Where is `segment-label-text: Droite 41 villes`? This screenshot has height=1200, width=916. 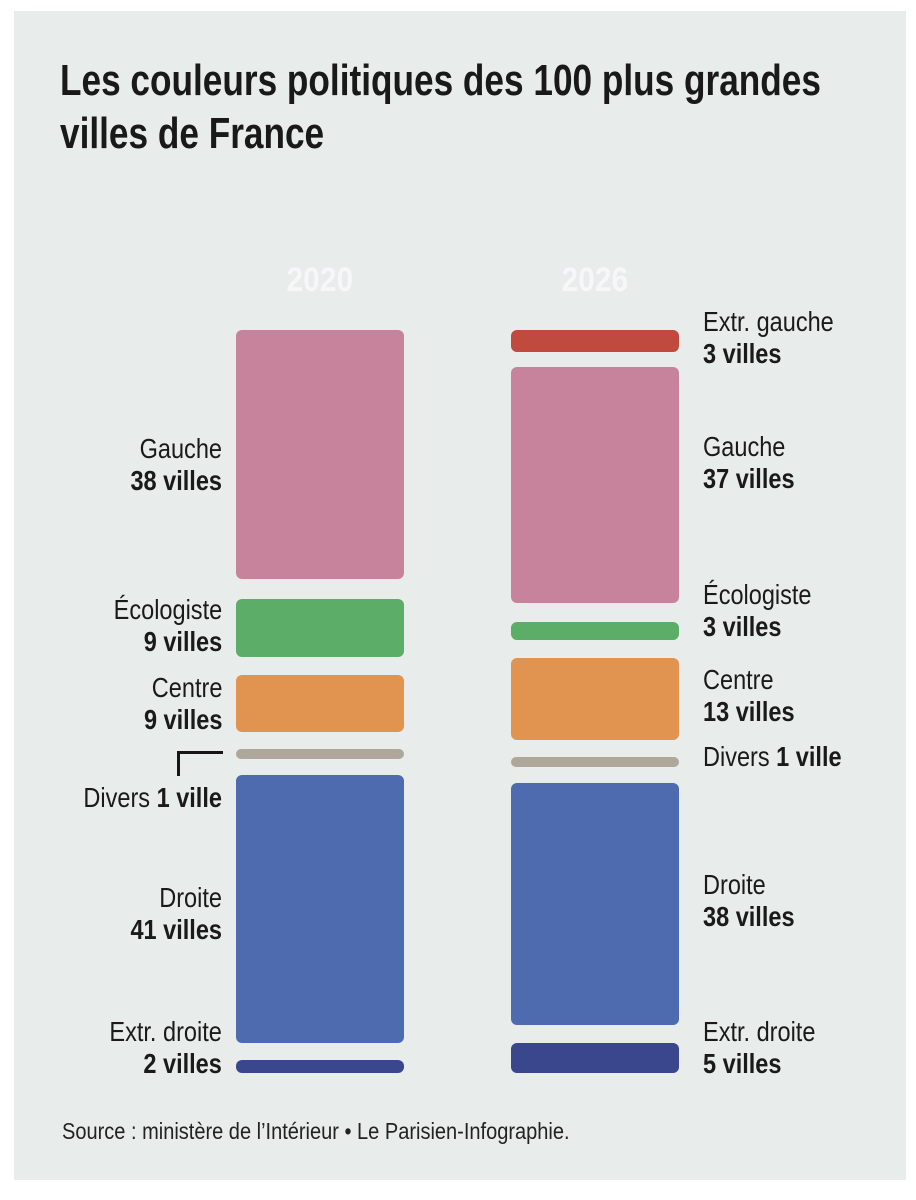
segment-label-text: Droite 41 villes is located at coordinates (176, 914).